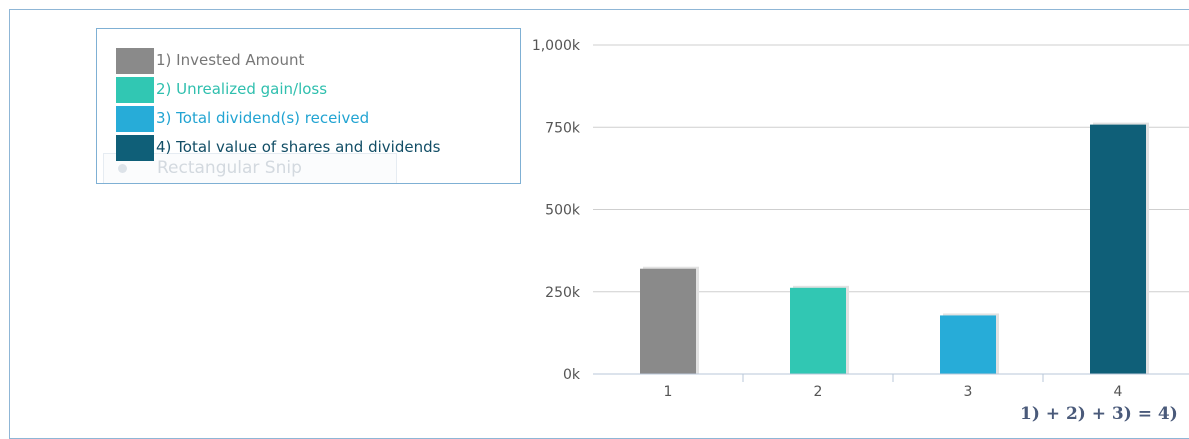  I want to click on y-tick-label-2: 500k, so click(563, 211).